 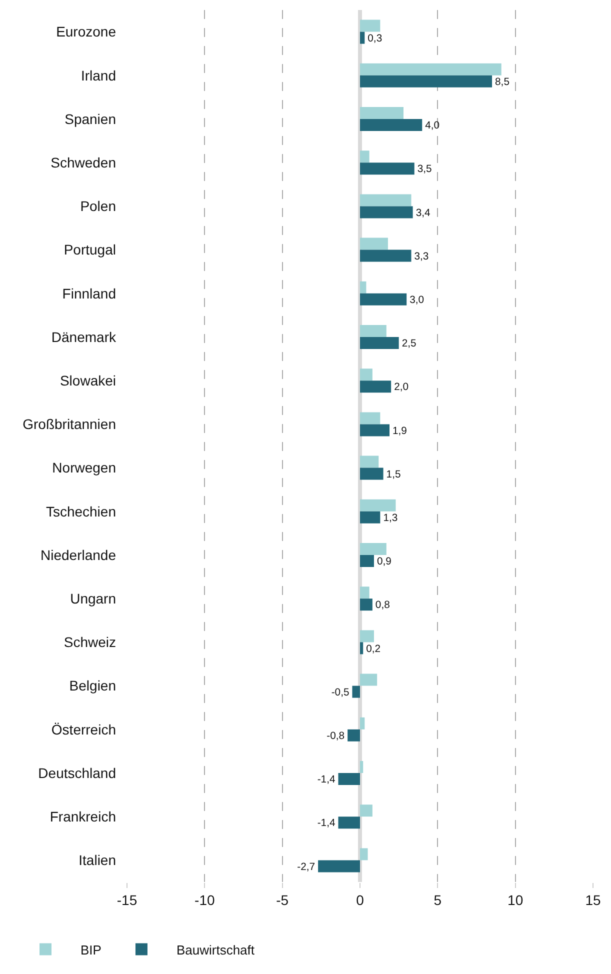 I want to click on data-label: 4,0, so click(x=432, y=126).